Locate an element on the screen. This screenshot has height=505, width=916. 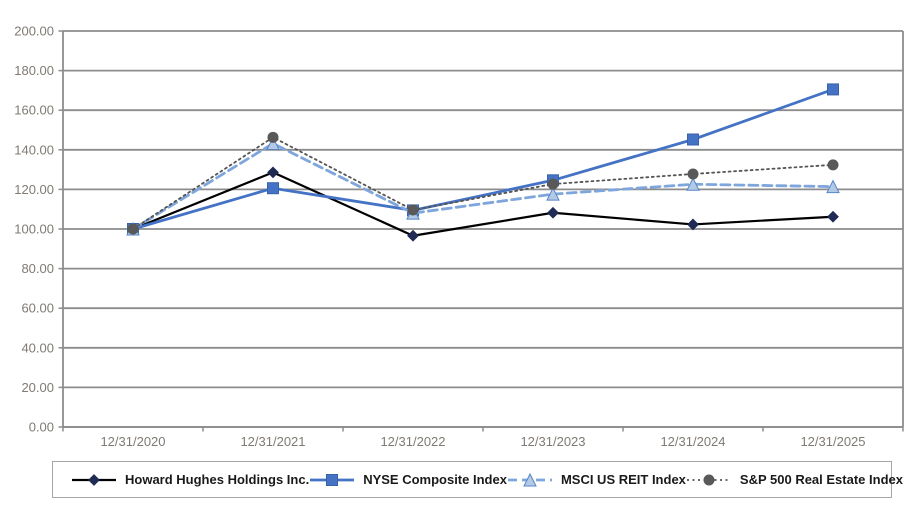
x-axis-label: 12/31/2023 is located at coordinates (552, 441).